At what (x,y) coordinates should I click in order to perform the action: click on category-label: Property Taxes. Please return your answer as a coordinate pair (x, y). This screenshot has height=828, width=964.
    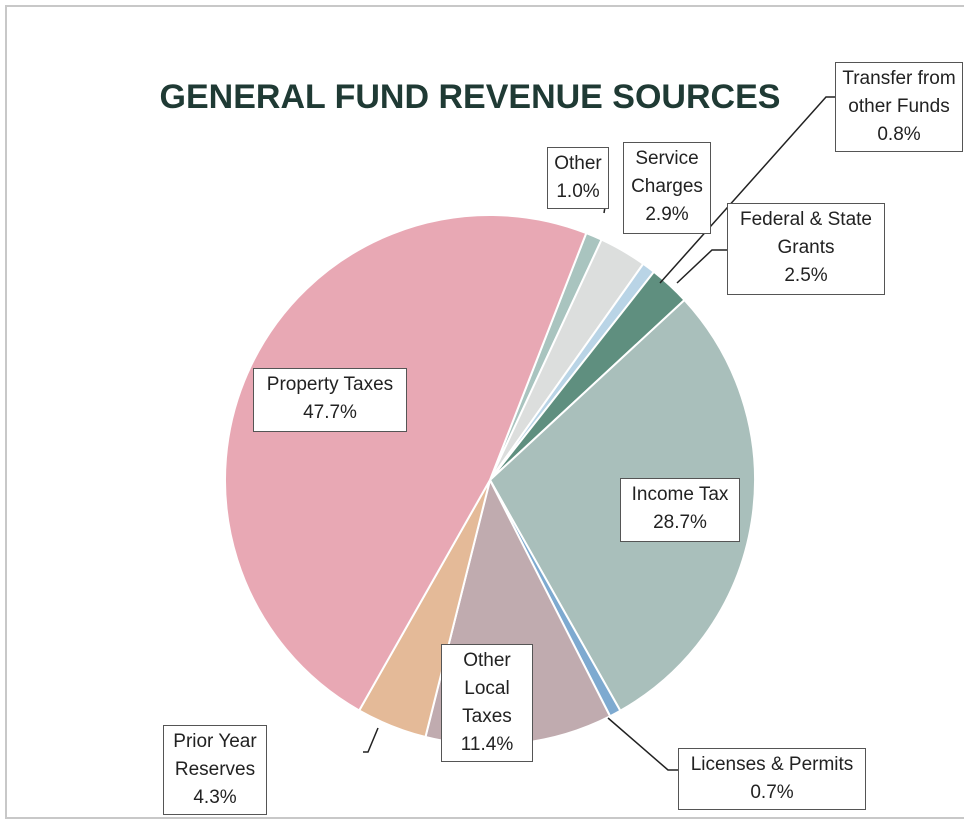
    Looking at the image, I should click on (330, 384).